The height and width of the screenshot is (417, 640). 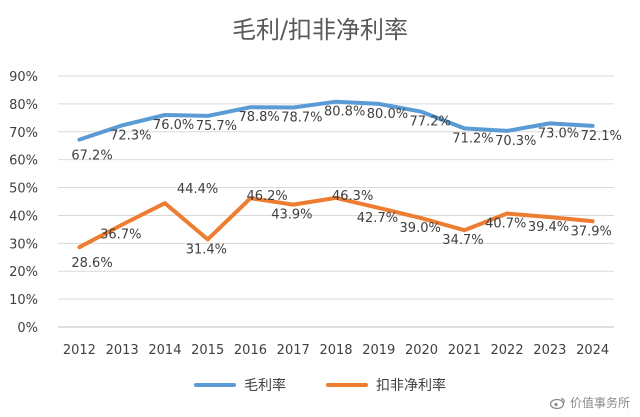 I want to click on data-label: 75.7%, so click(x=216, y=126).